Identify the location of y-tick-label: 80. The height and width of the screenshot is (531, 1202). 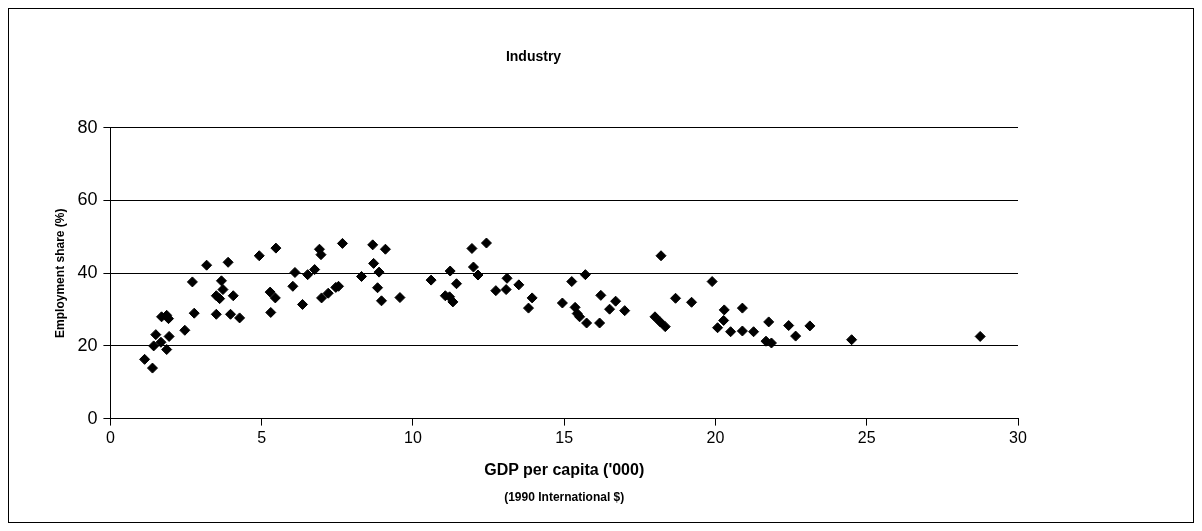
(87, 126).